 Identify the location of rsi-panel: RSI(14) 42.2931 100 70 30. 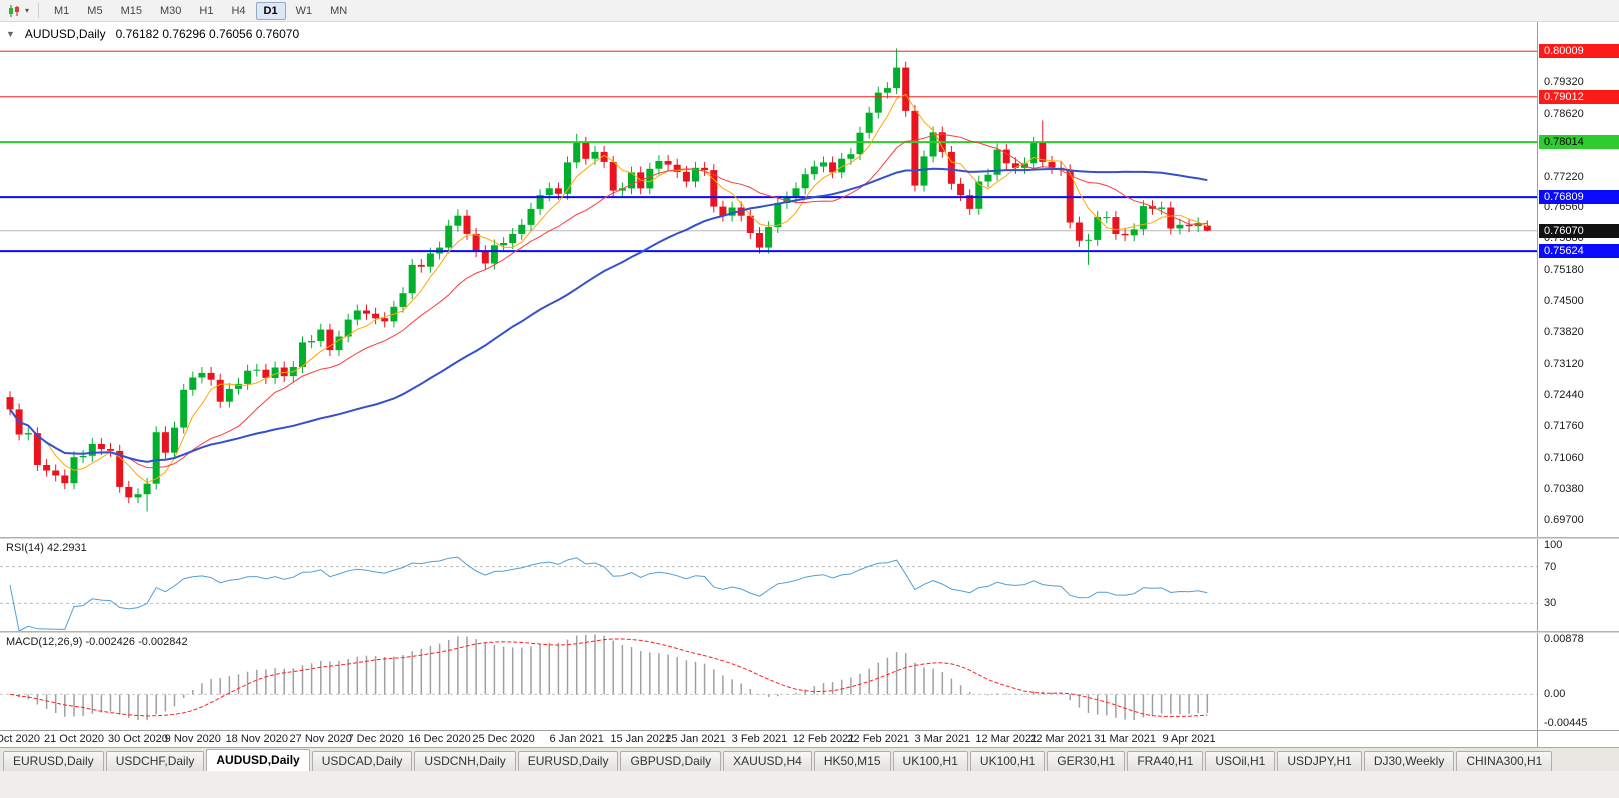
(809, 585).